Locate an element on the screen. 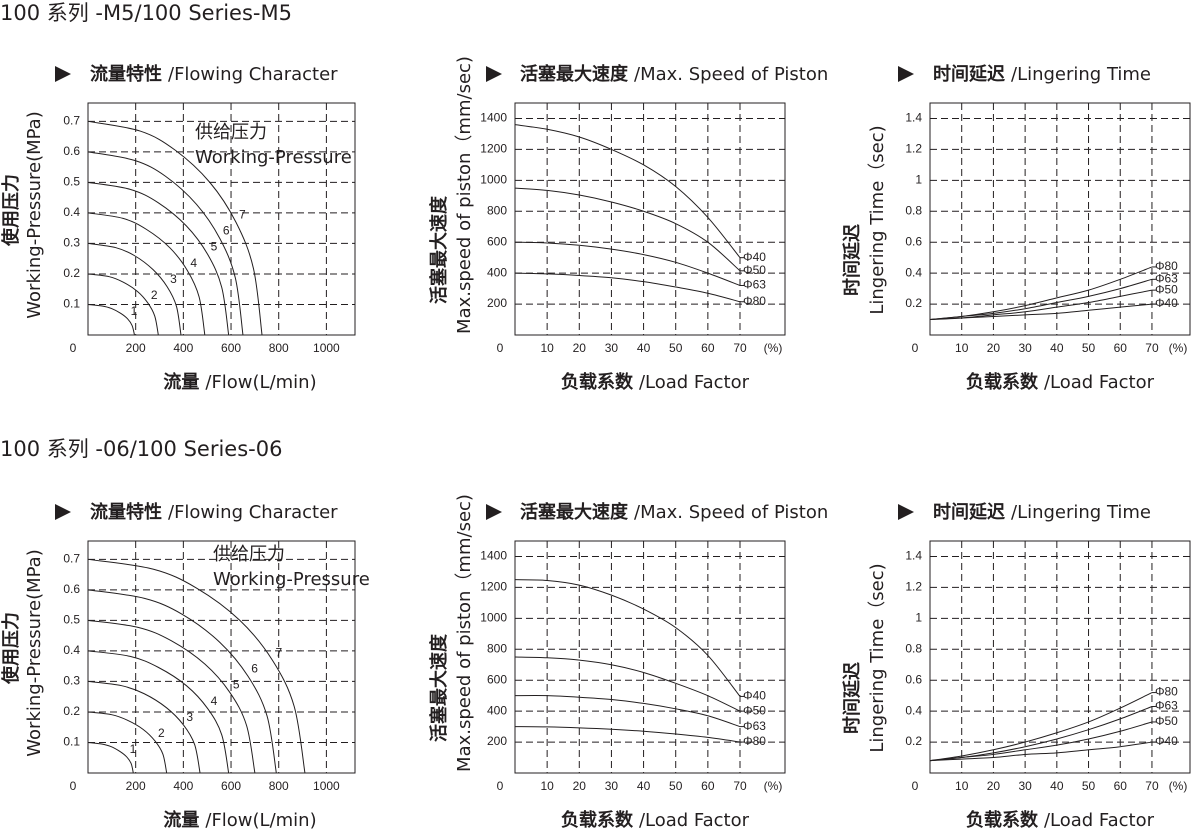 The height and width of the screenshot is (834, 1200). series-label: 7 is located at coordinates (242, 215).